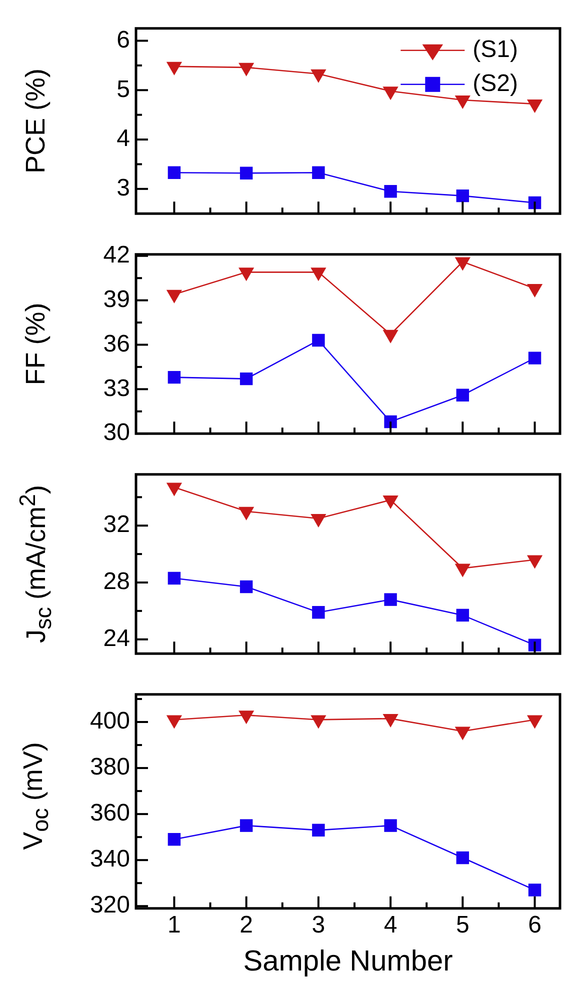 The image size is (571, 990). Describe the element at coordinates (110, 905) in the screenshot. I see `y-tick-label: 320` at that location.